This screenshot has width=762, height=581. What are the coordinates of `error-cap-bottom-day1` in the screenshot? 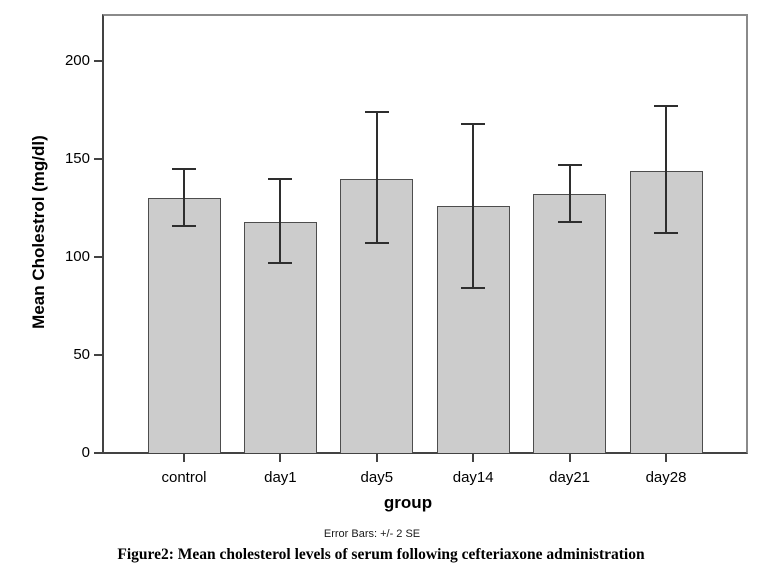 It's located at (280, 262).